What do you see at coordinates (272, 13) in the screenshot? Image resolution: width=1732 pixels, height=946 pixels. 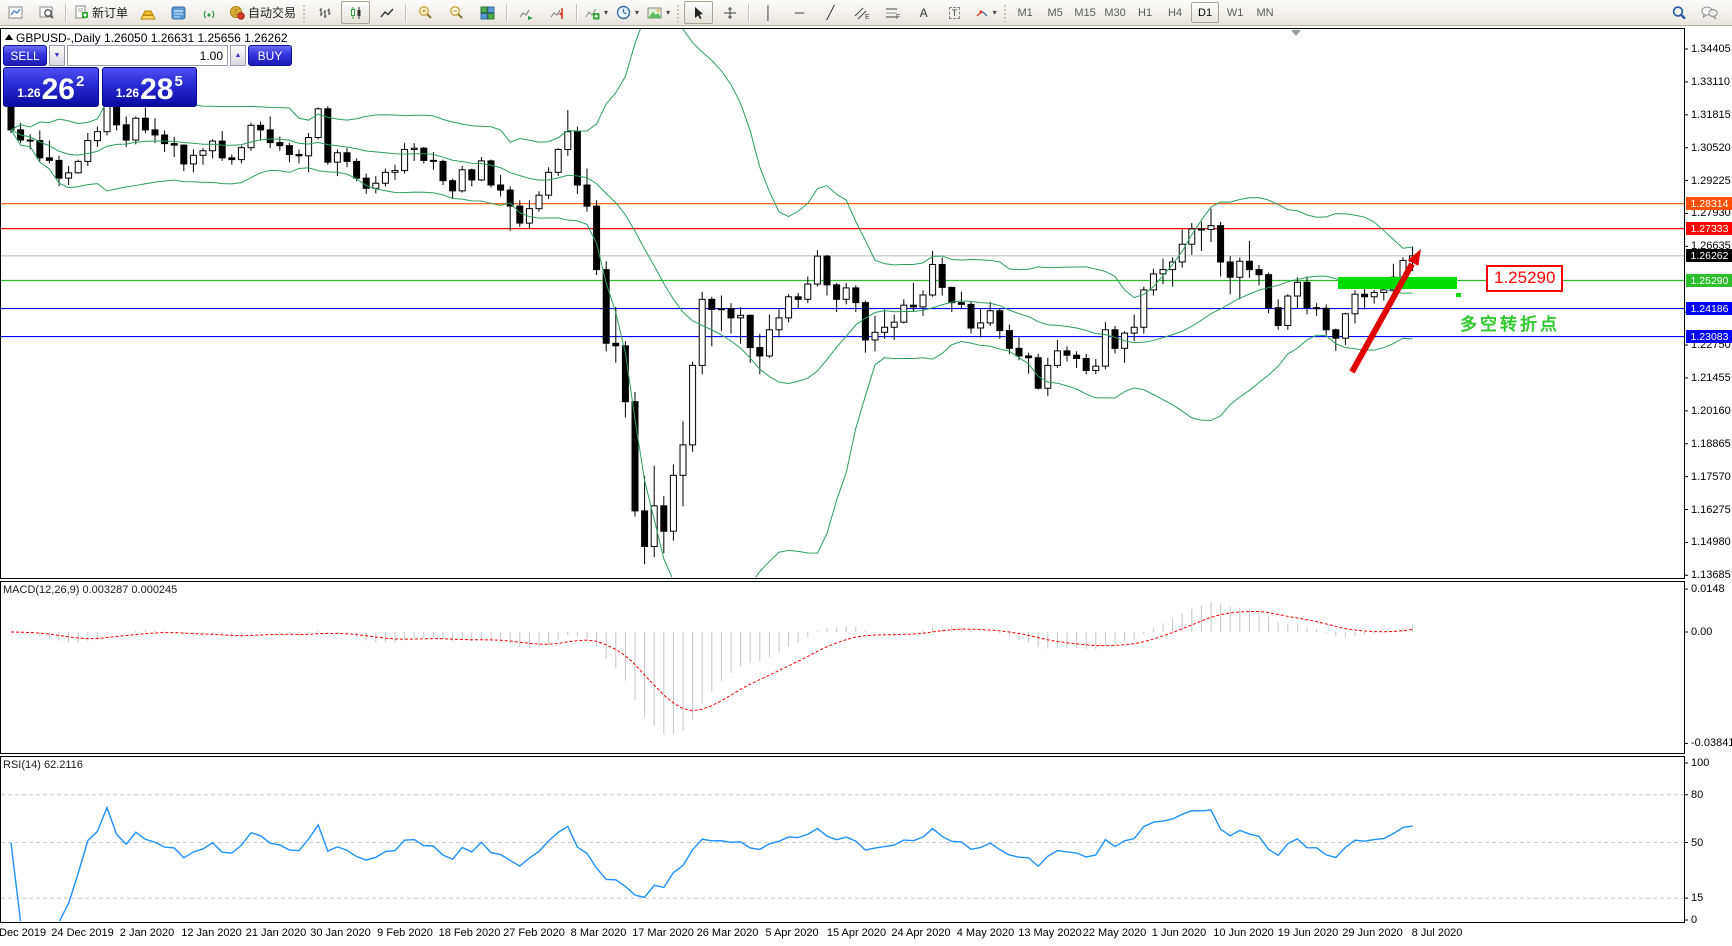 I see `autotrading-label: 自动交易` at bounding box center [272, 13].